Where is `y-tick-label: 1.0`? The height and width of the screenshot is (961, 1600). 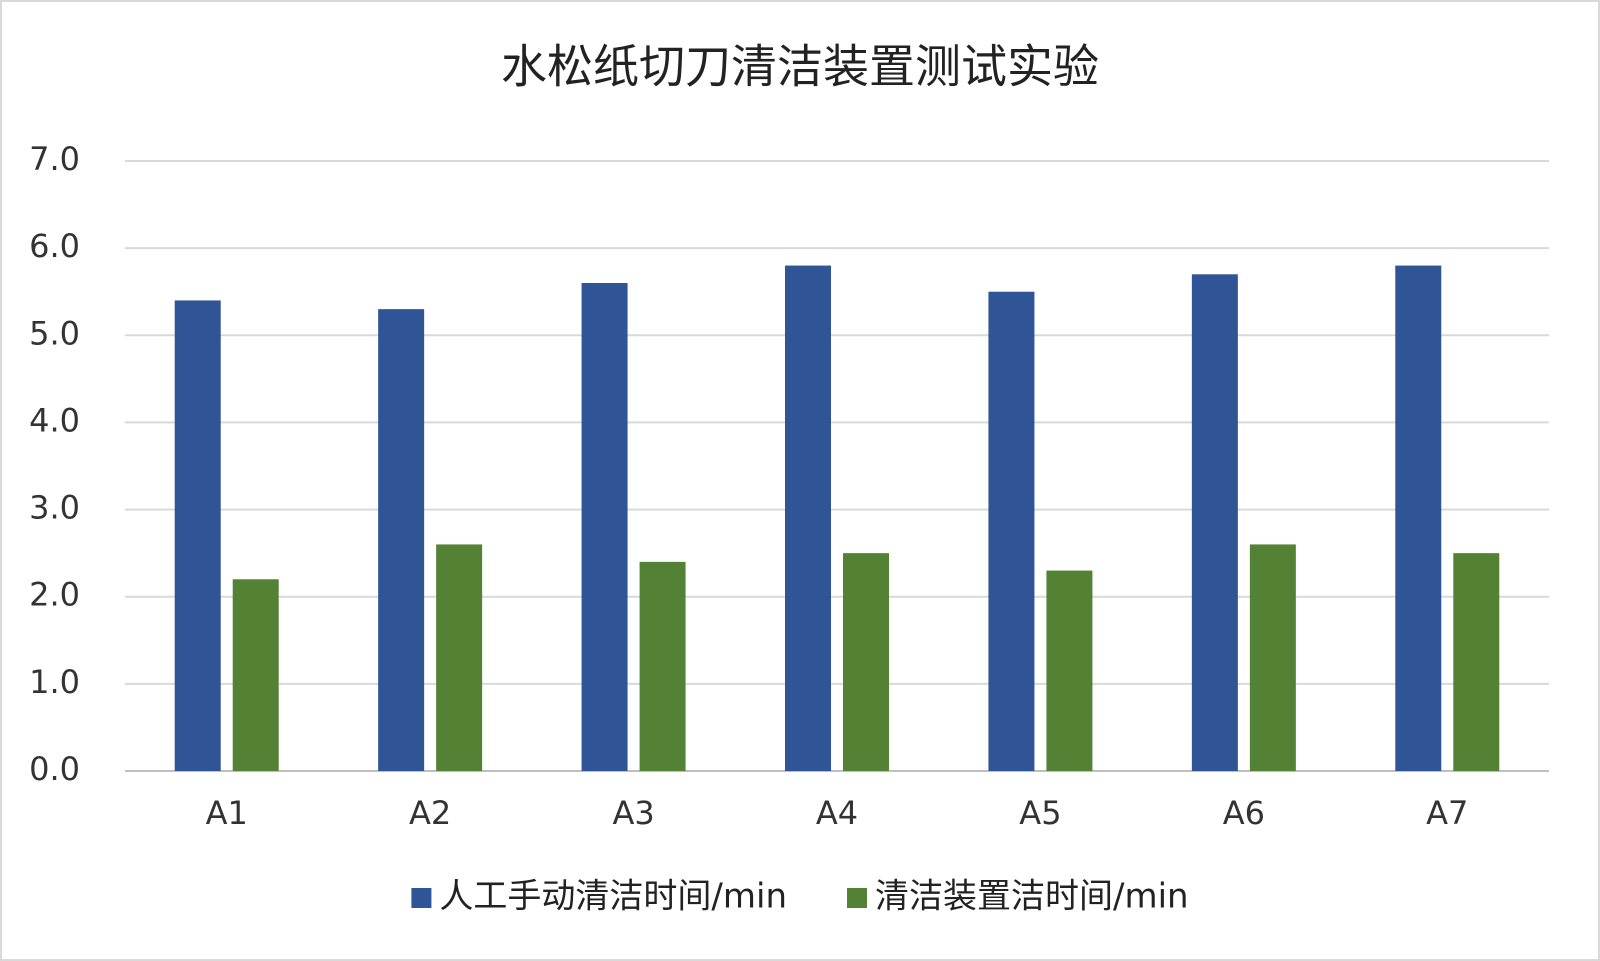 y-tick-label: 1.0 is located at coordinates (54, 682).